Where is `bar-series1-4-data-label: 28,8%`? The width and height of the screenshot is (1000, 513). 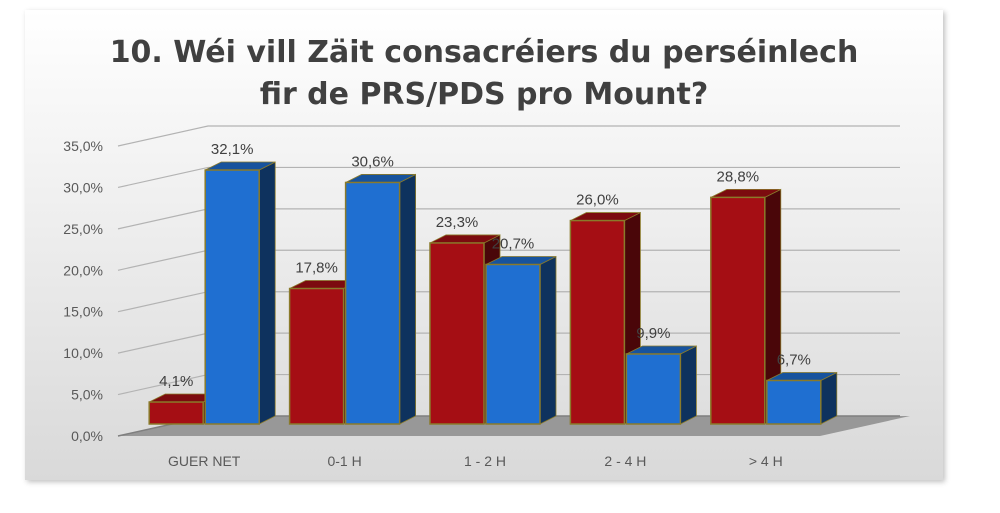
bar-series1-4-data-label: 28,8% is located at coordinates (738, 176).